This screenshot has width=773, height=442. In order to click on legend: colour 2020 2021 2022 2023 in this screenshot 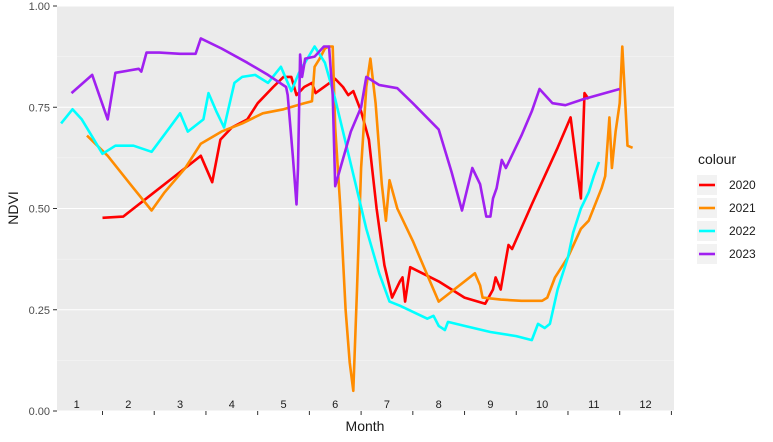, I will do `click(726, 207)`.